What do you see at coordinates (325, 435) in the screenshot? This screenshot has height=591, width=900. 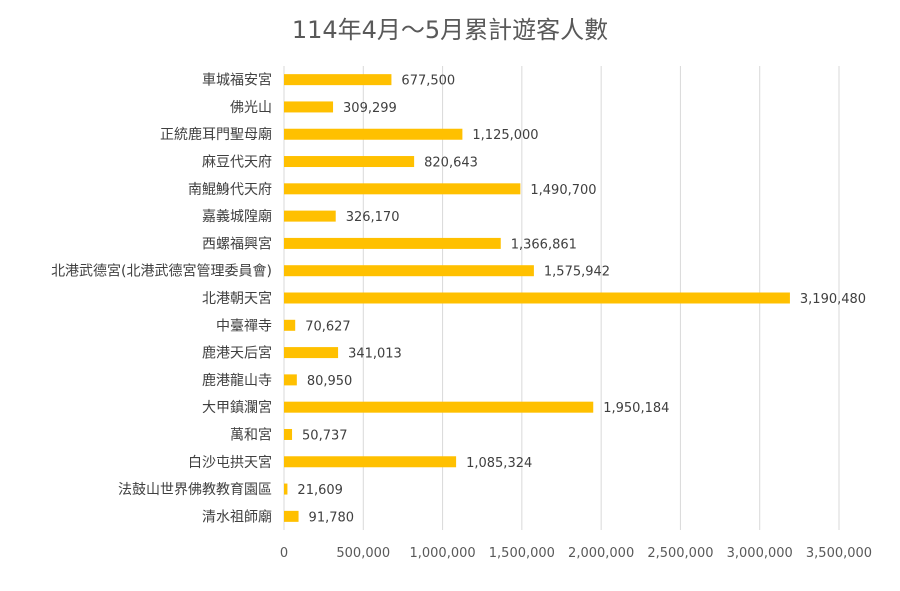 I see `data-label: 50,737` at bounding box center [325, 435].